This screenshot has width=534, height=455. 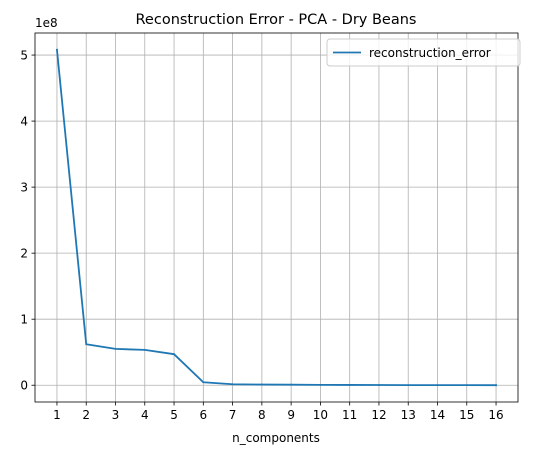 I want to click on x-tick-label: 15, so click(x=466, y=415).